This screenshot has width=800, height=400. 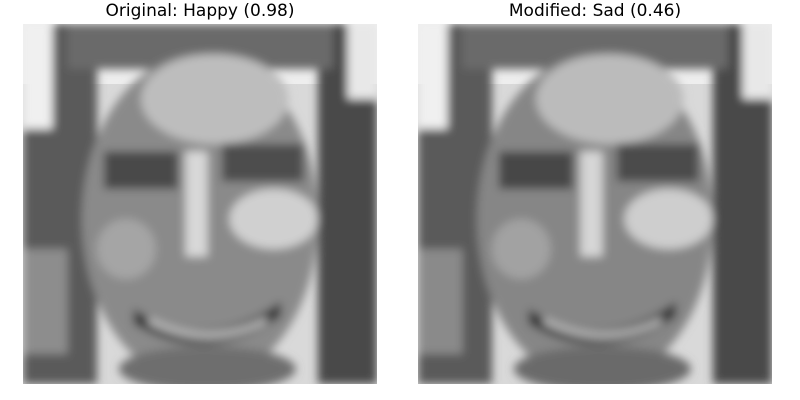 I want to click on original-title: Original: Happy (0.98), so click(x=200, y=11).